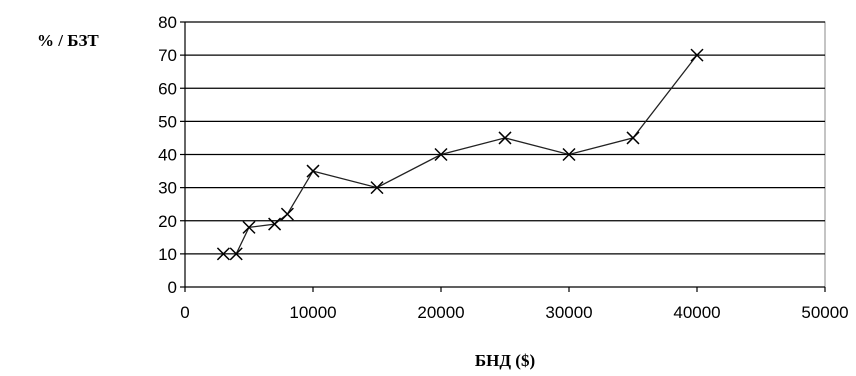  Describe the element at coordinates (568, 312) in the screenshot. I see `x-tick-label: 30000` at that location.